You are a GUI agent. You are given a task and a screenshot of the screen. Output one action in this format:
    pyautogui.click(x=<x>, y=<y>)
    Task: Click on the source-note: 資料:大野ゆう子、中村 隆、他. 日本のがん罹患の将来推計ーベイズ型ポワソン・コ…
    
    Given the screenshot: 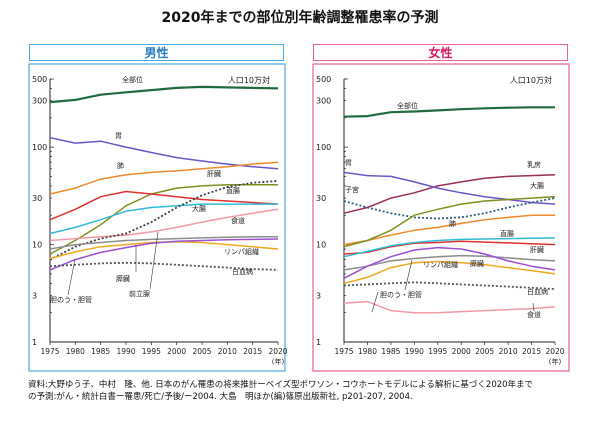 What is the action you would take?
    pyautogui.click(x=308, y=391)
    